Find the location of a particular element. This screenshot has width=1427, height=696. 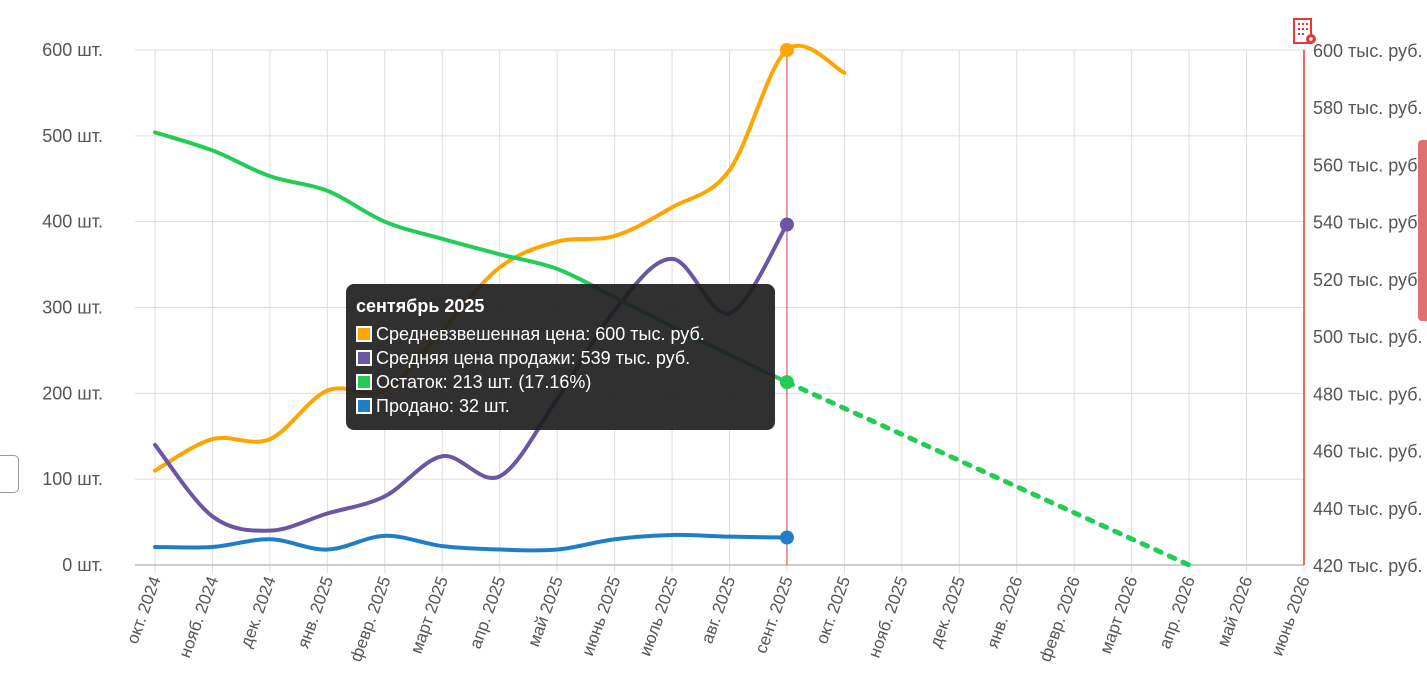

left-axis-tick: 200 шт. is located at coordinates (72, 393).